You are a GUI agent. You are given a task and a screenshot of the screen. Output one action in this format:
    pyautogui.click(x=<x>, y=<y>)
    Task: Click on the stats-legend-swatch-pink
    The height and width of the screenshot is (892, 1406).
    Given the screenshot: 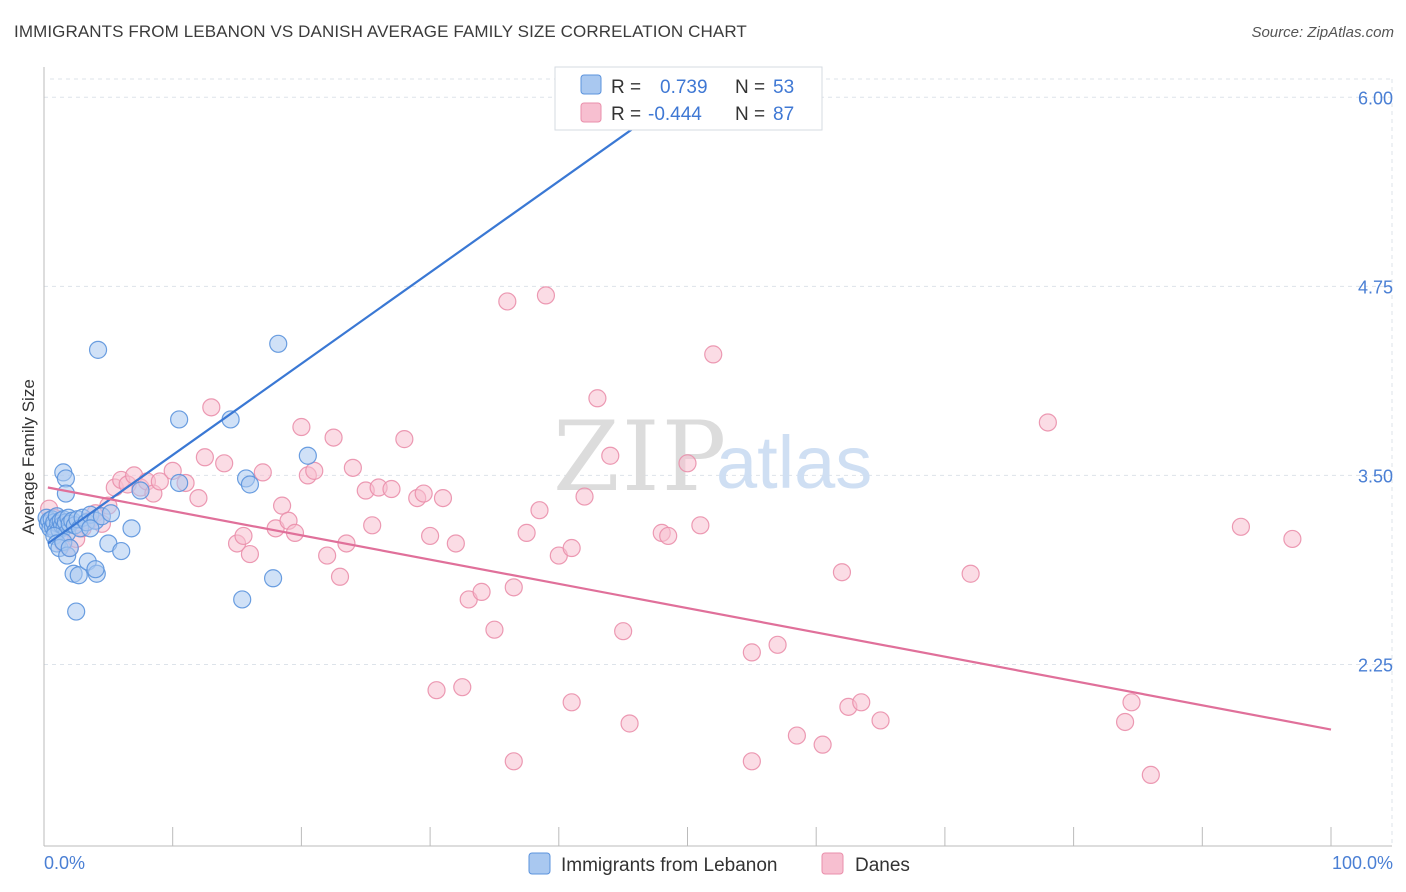 What is the action you would take?
    pyautogui.click(x=591, y=112)
    